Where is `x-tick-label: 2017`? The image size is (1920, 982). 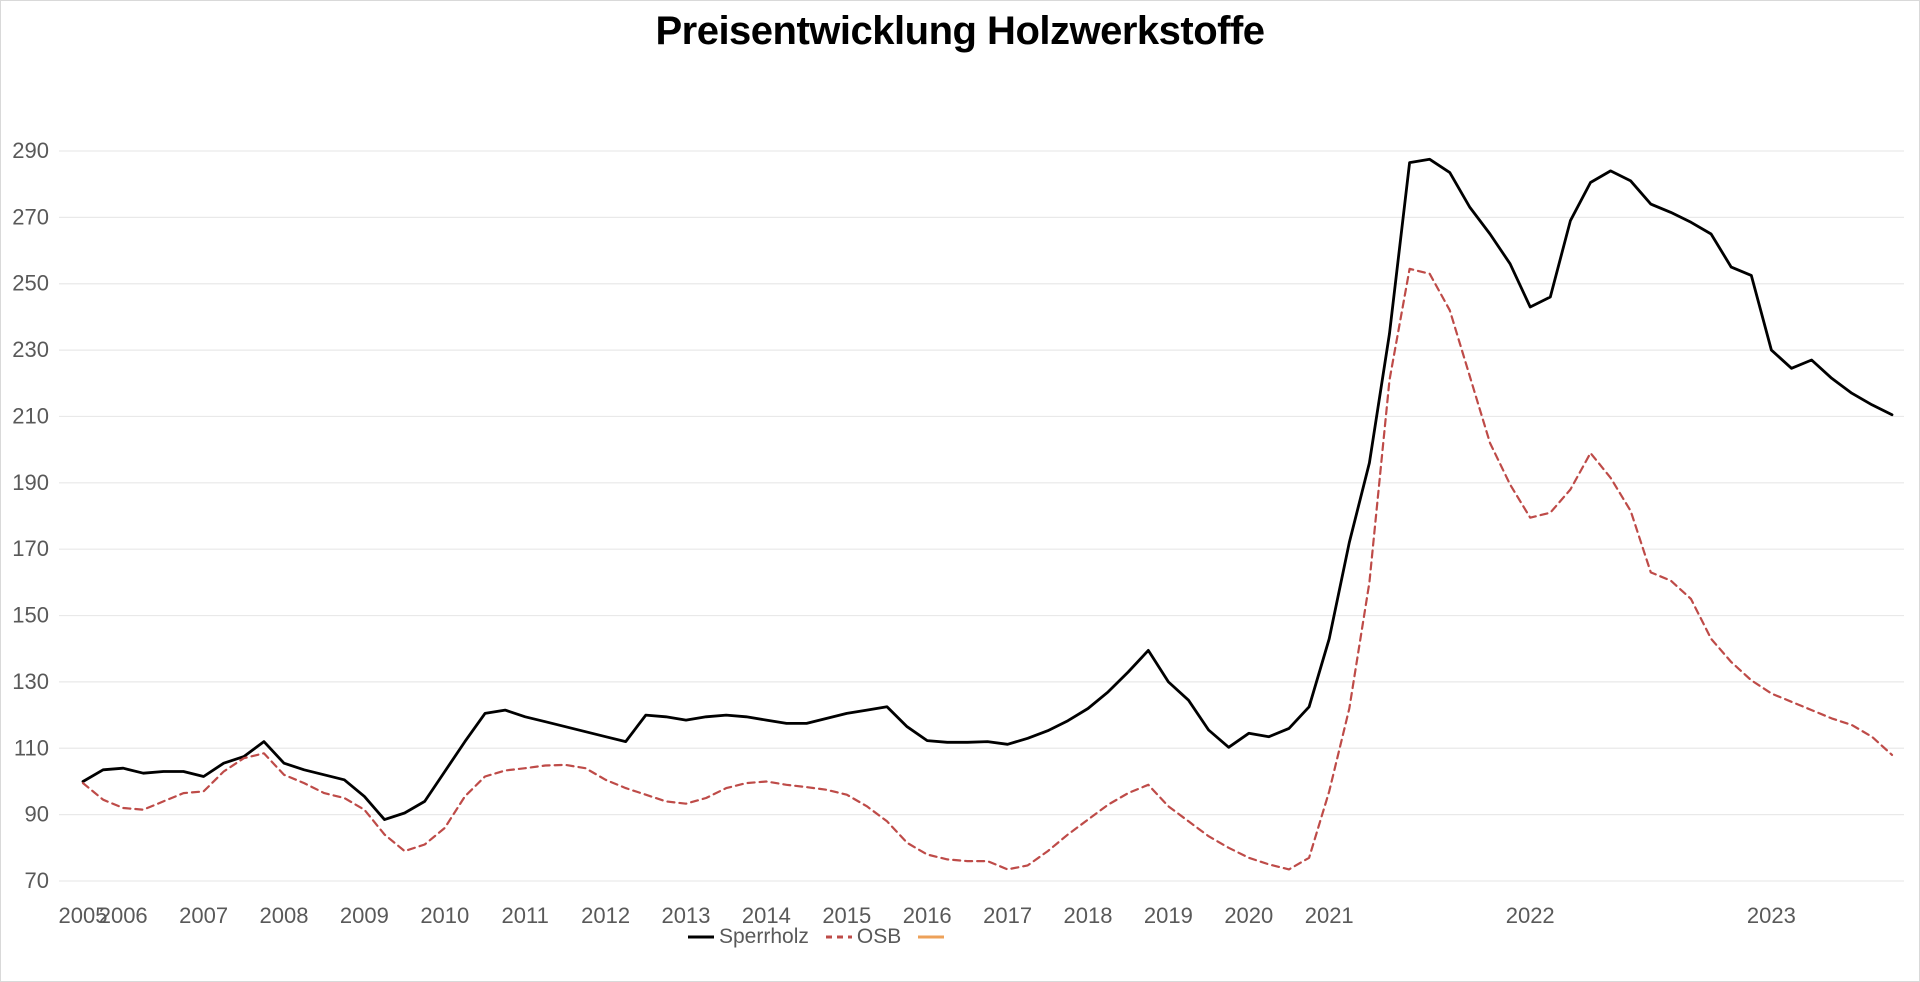 x-tick-label: 2017 is located at coordinates (1007, 915).